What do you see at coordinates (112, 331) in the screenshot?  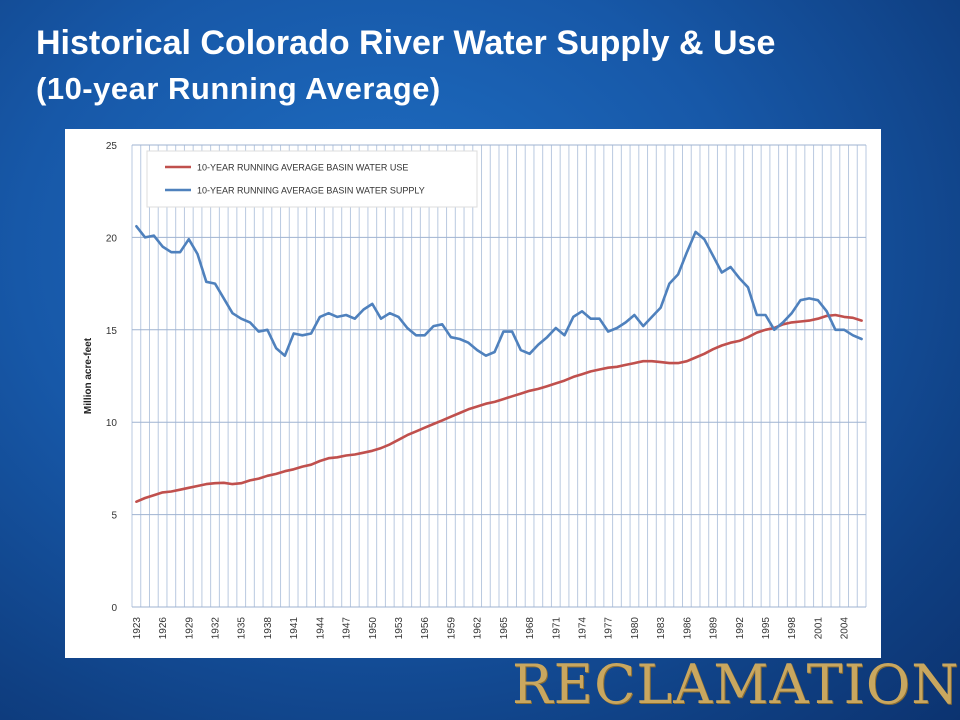 I see `y-tick-label: 15` at bounding box center [112, 331].